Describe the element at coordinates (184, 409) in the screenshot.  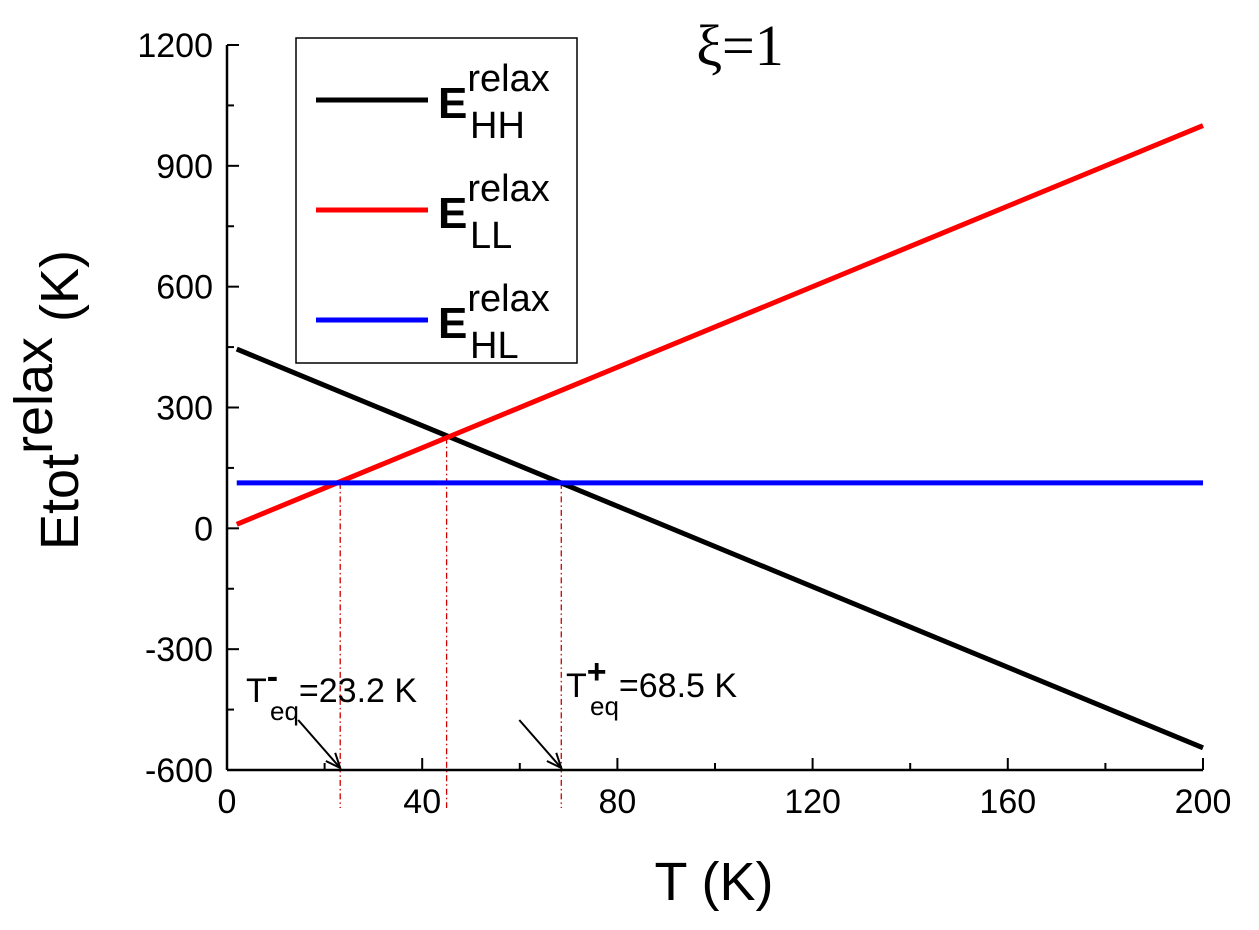
I see `y-tick-label: 300` at that location.